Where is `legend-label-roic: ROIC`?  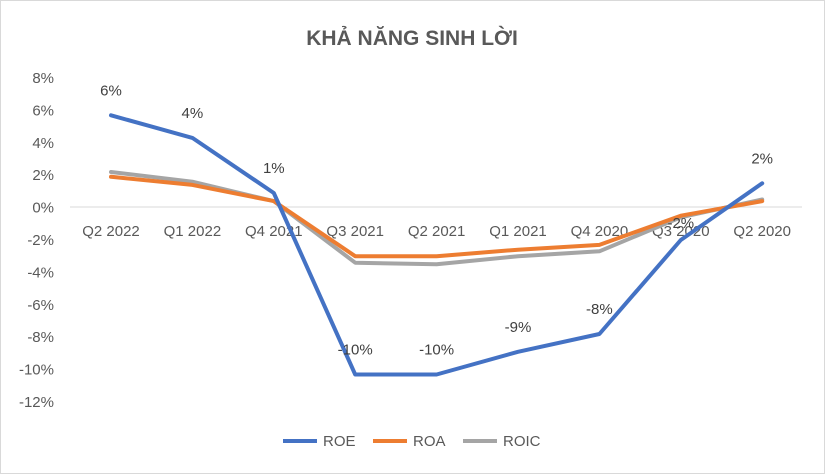
legend-label-roic: ROIC is located at coordinates (522, 441).